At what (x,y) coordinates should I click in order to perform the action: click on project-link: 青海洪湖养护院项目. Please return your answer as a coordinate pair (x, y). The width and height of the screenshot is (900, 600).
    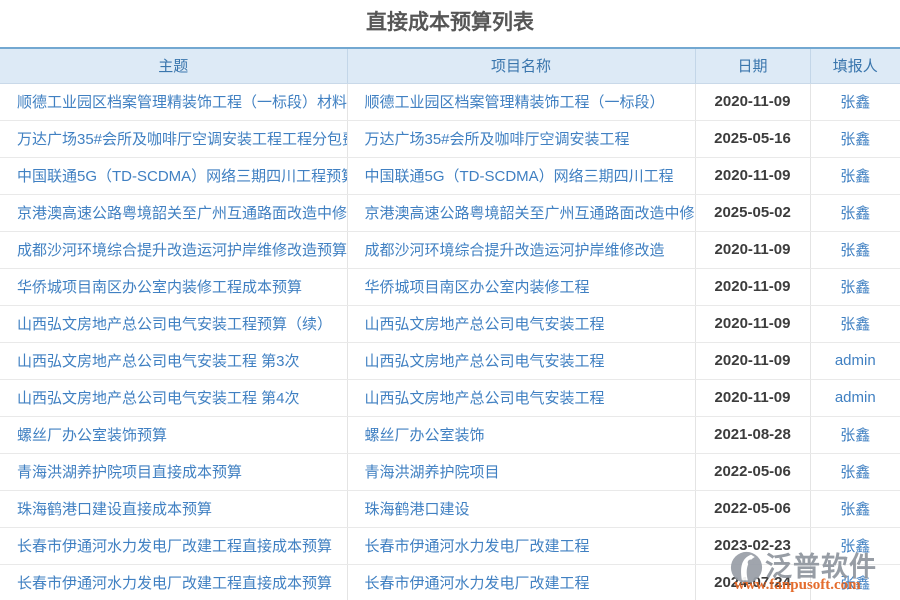
    Looking at the image, I should click on (432, 472).